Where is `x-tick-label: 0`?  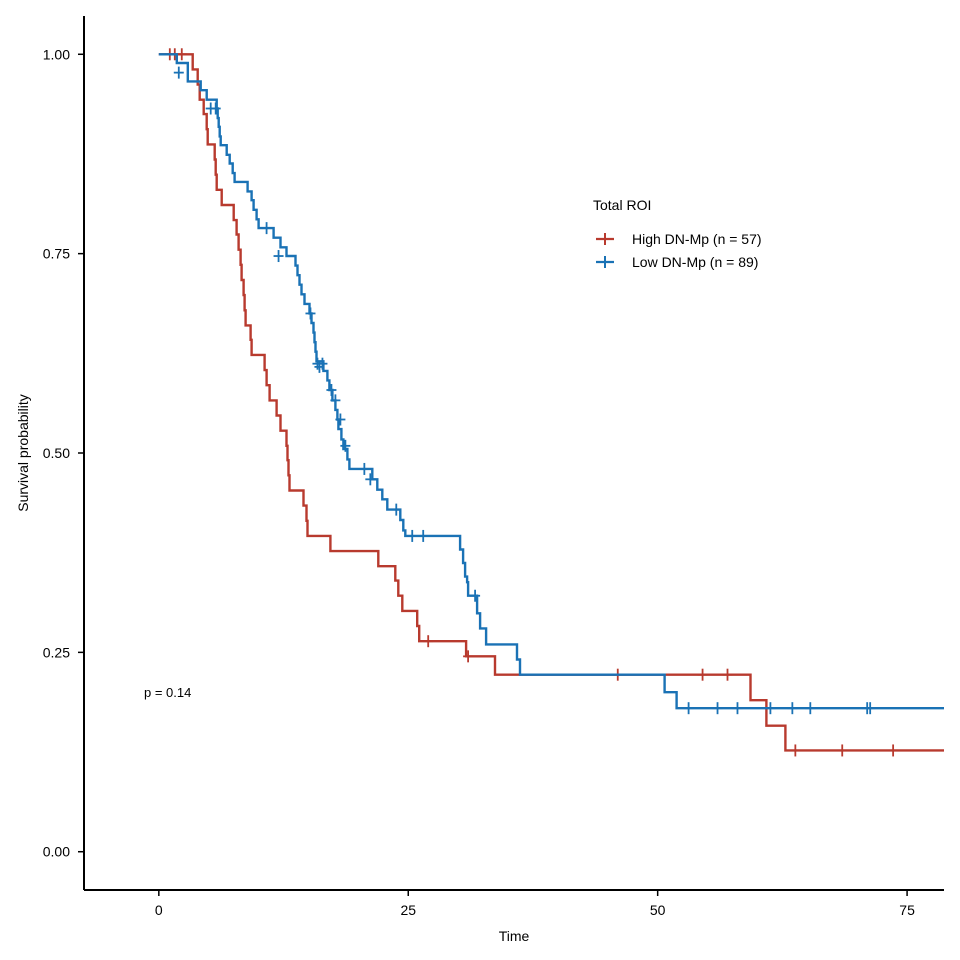 x-tick-label: 0 is located at coordinates (159, 910).